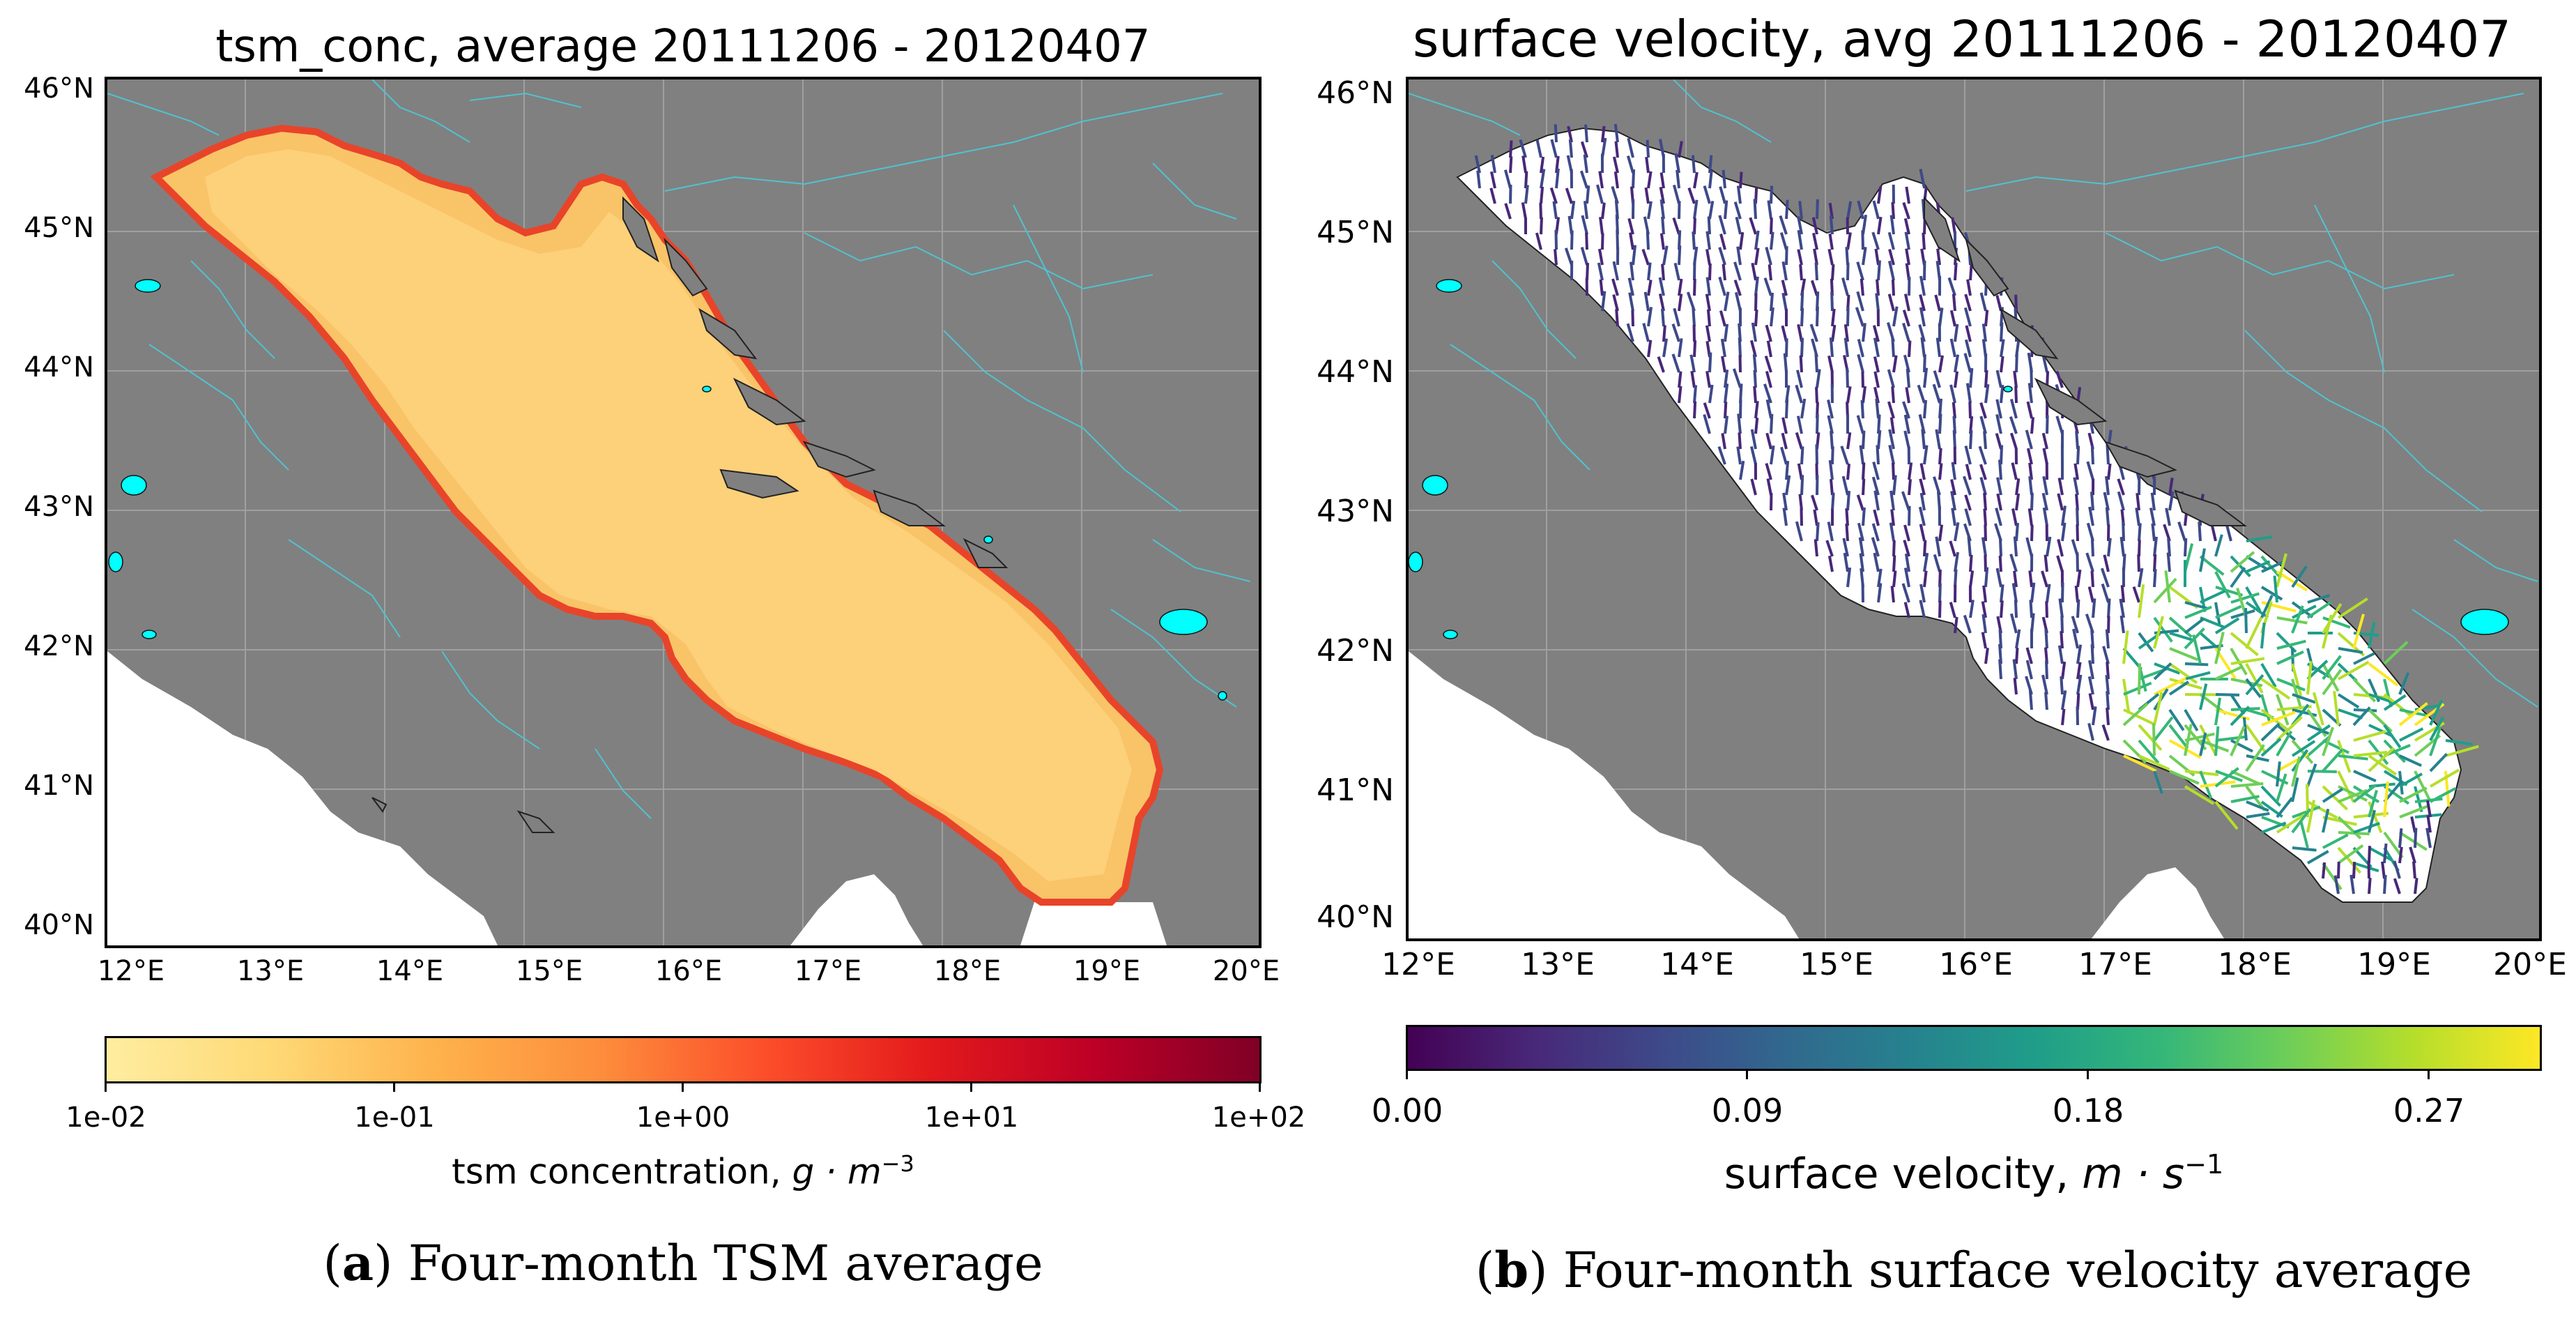 This screenshot has width=2576, height=1317. I want to click on panel-b-lat-label: 43°N, so click(1355, 511).